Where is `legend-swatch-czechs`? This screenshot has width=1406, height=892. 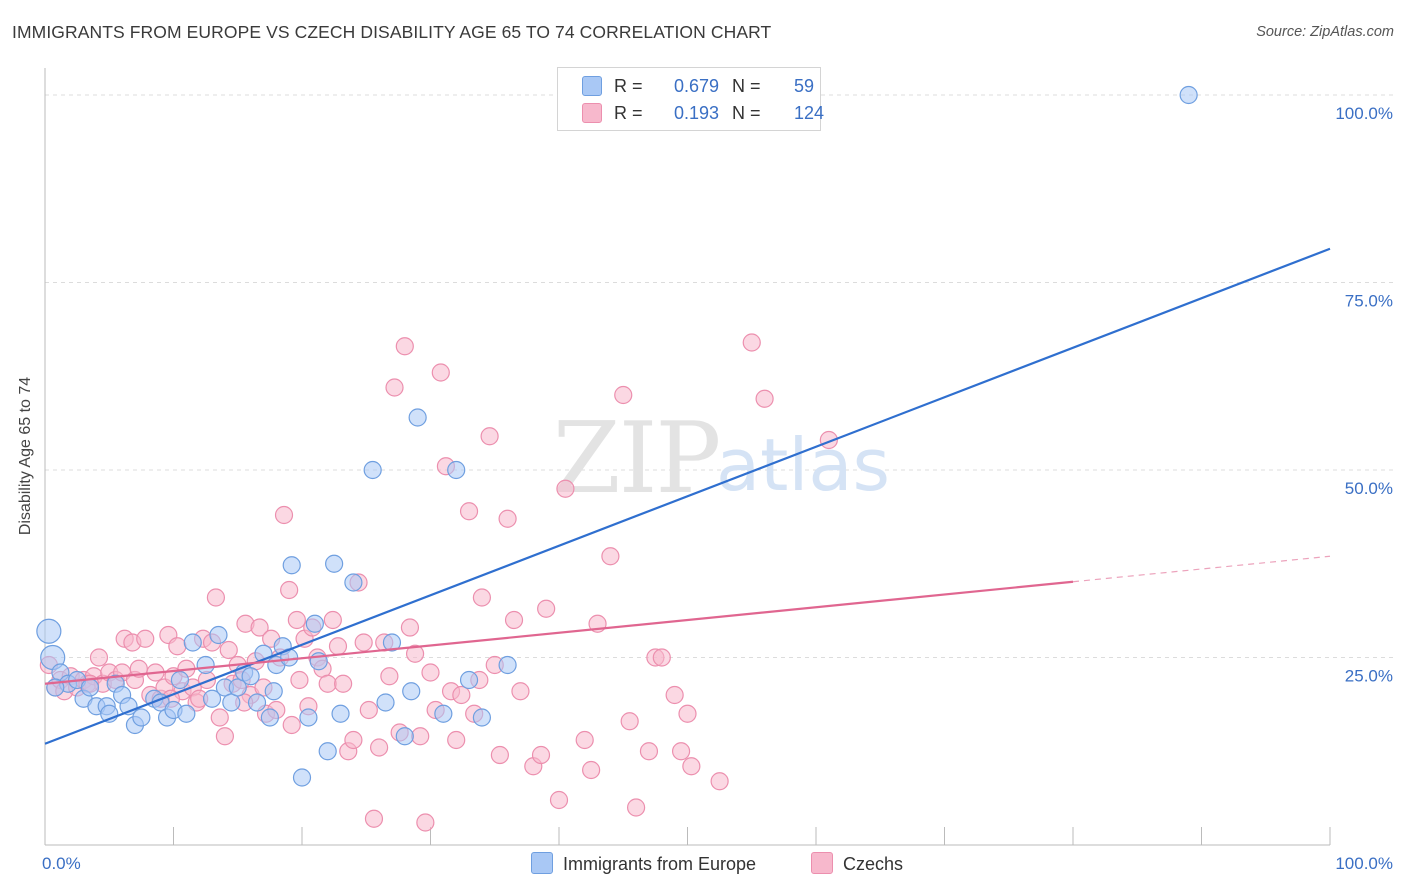
legend-swatch-czechs is located at coordinates (822, 863).